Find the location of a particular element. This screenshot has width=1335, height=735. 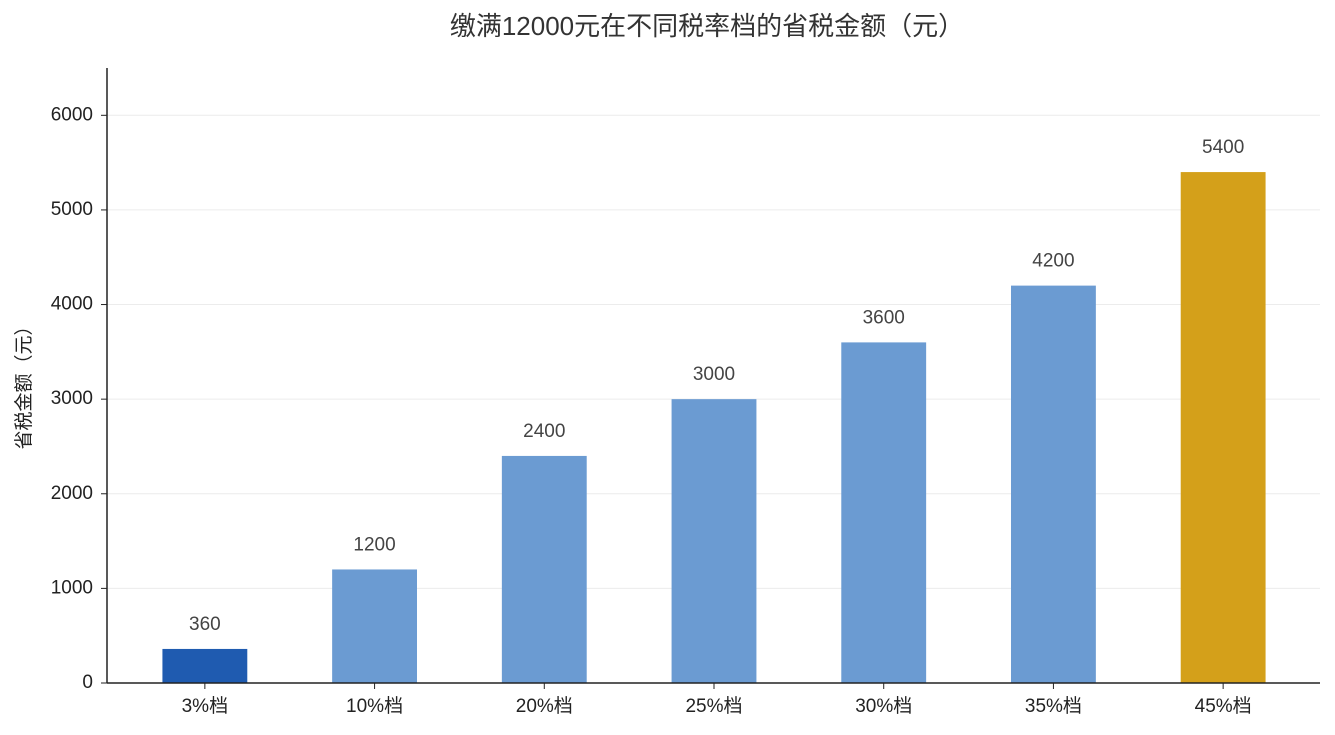

y-tick-label: 4000 is located at coordinates (72, 304).